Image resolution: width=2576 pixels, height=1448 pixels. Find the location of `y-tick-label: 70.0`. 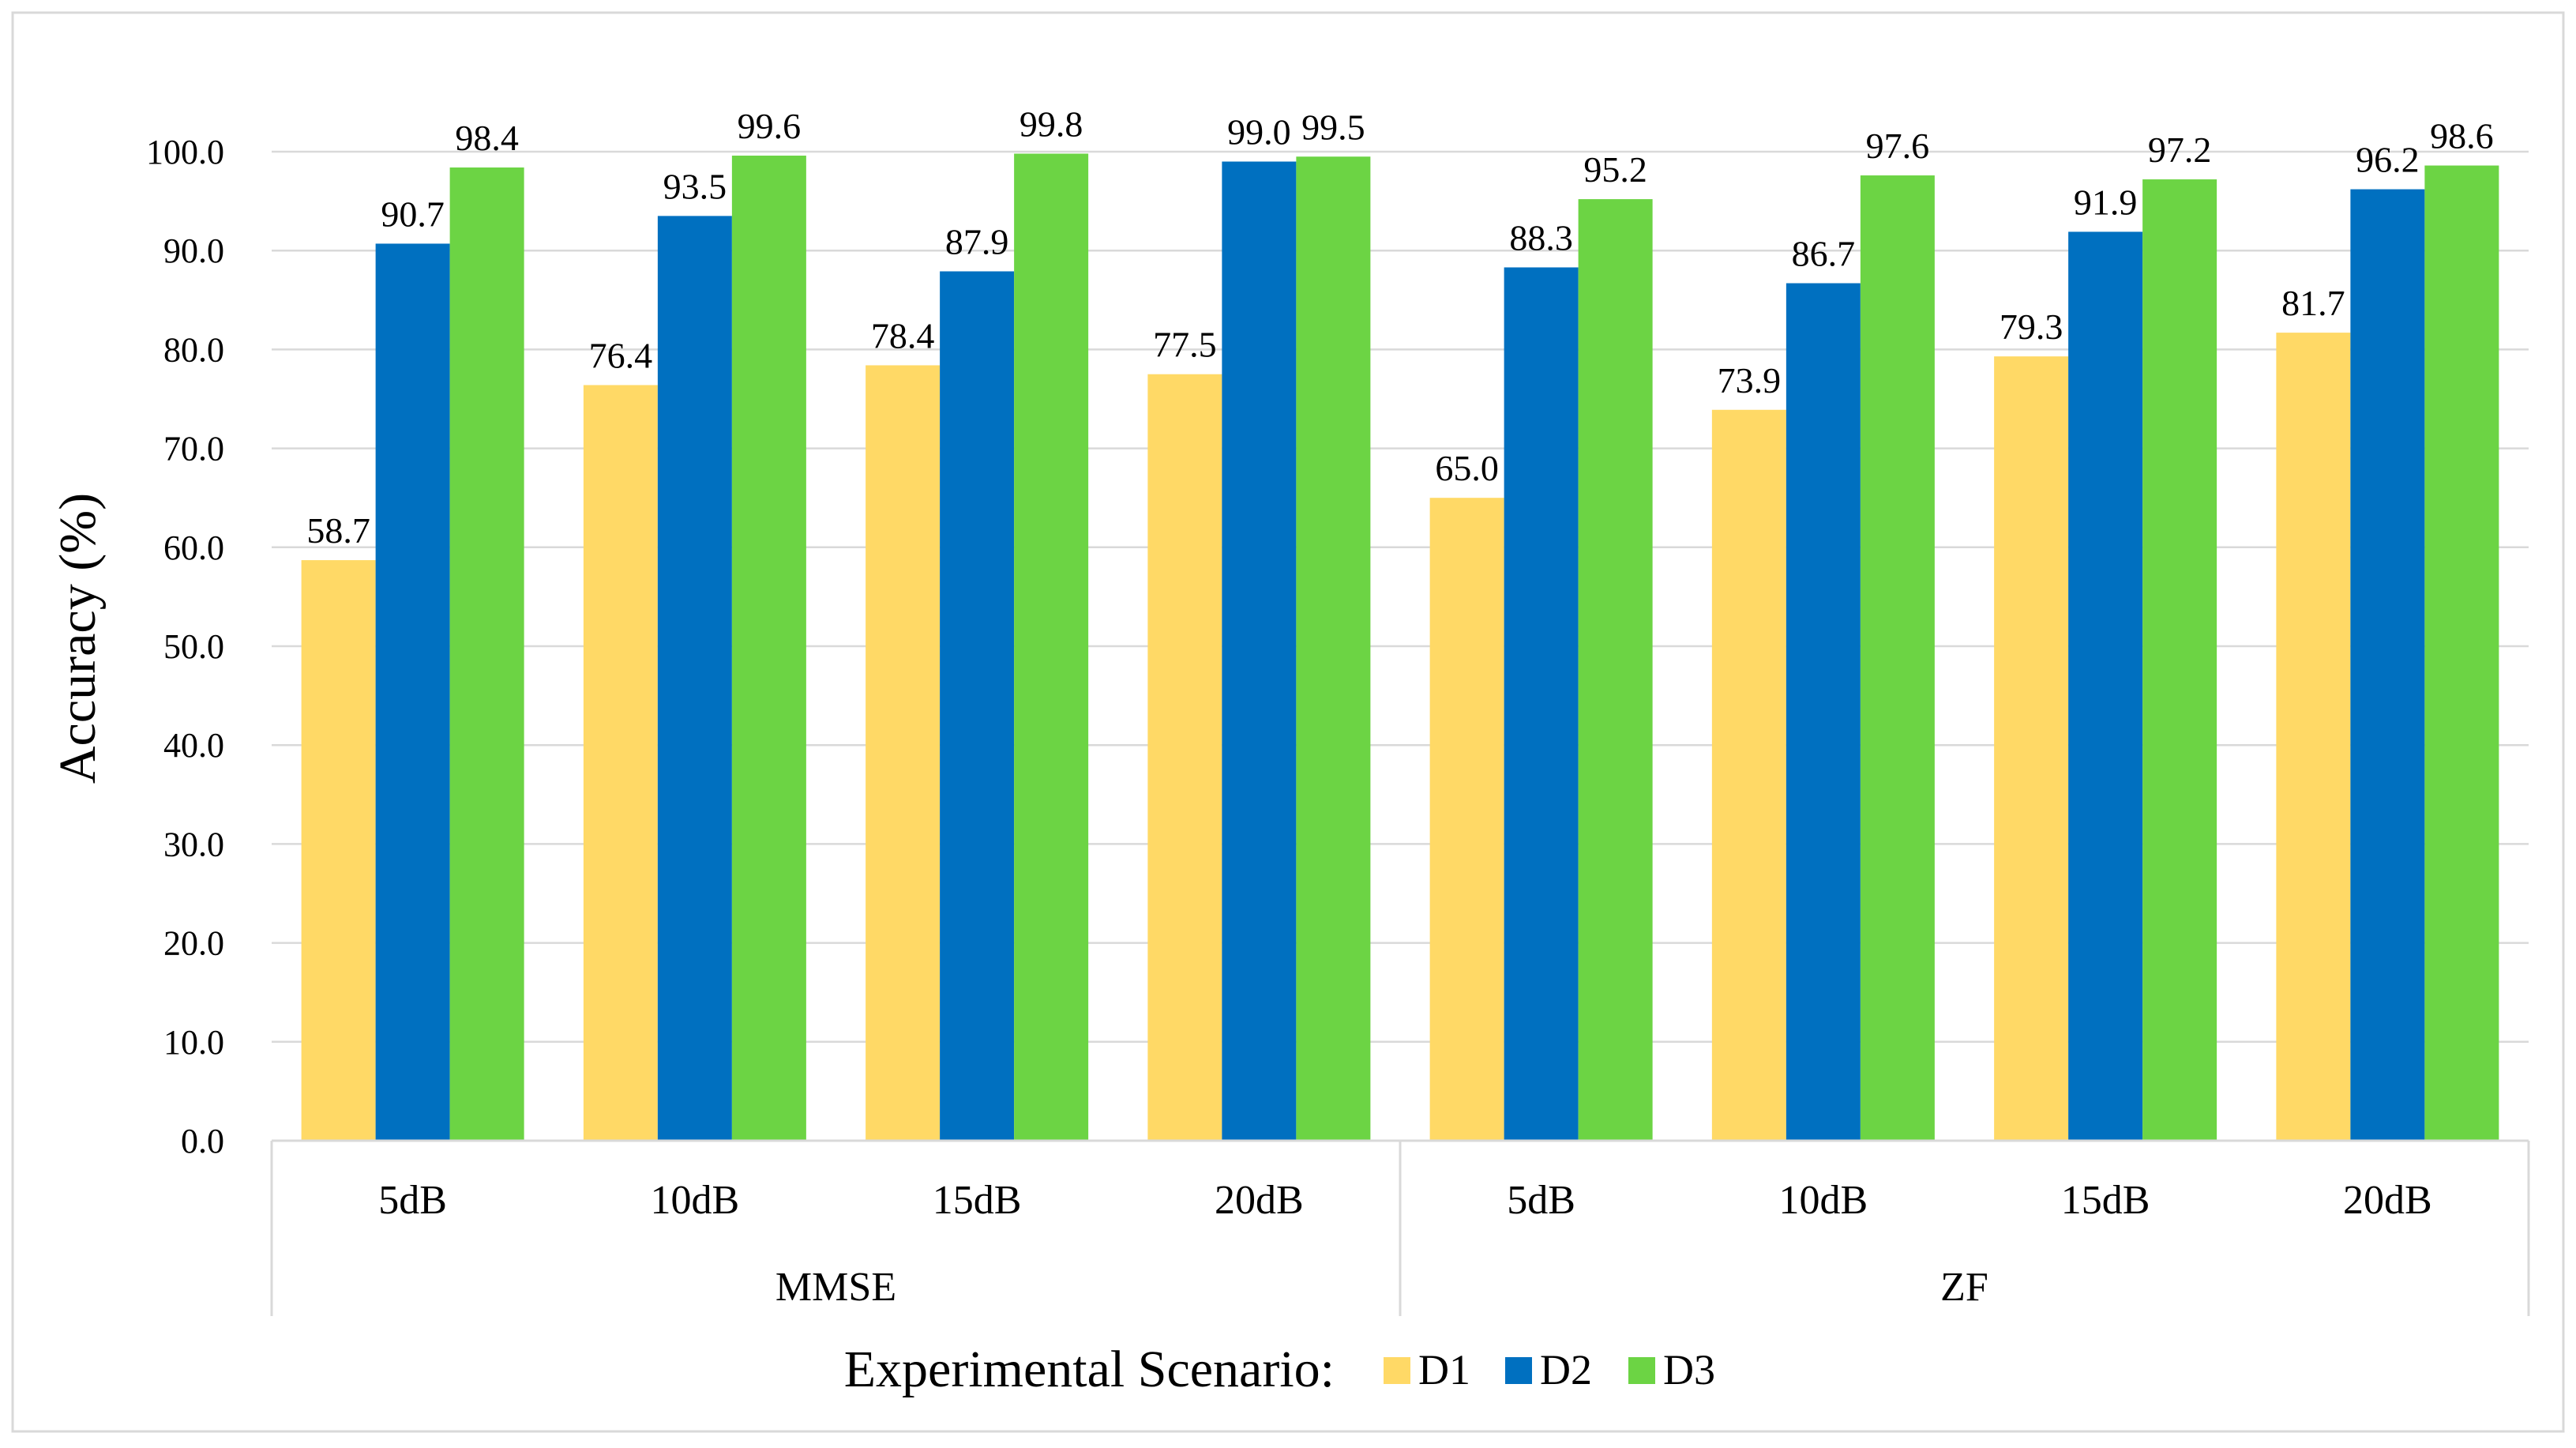

y-tick-label: 70.0 is located at coordinates (193, 449).